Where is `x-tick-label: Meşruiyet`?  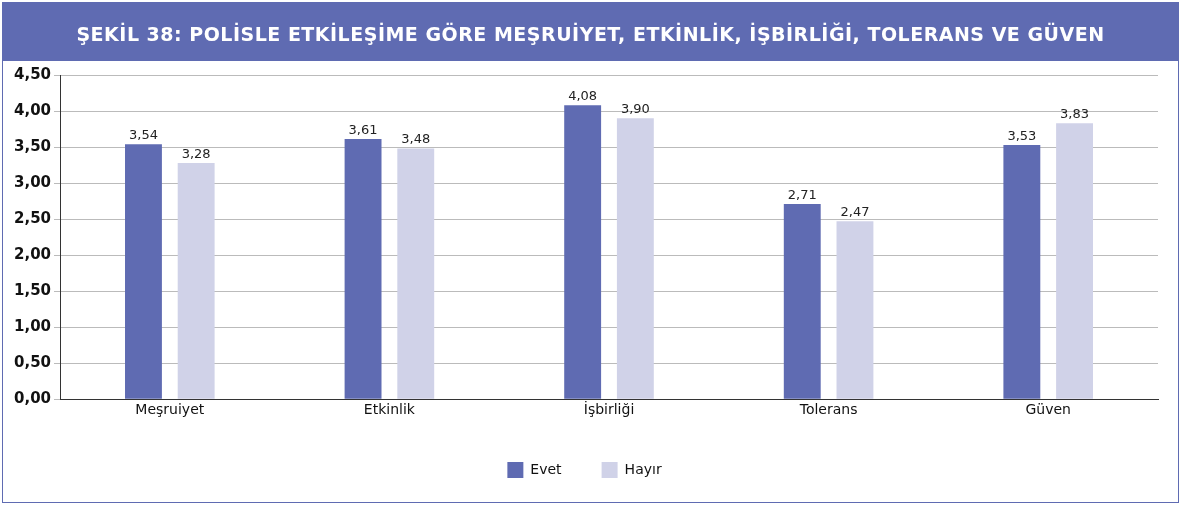 x-tick-label: Meşruiyet is located at coordinates (170, 409).